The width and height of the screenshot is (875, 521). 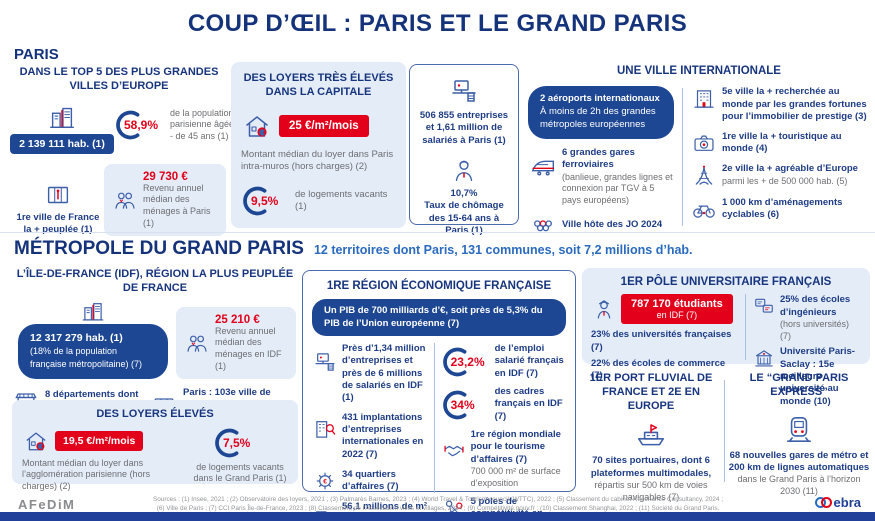 What do you see at coordinates (764, 306) in the screenshot?
I see `screens-icon` at bounding box center [764, 306].